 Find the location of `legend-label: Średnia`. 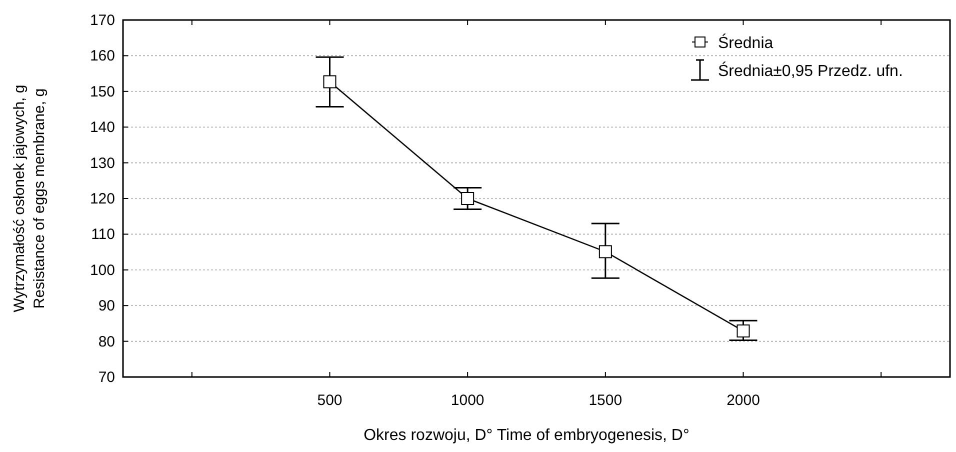

legend-label: Średnia is located at coordinates (746, 42).